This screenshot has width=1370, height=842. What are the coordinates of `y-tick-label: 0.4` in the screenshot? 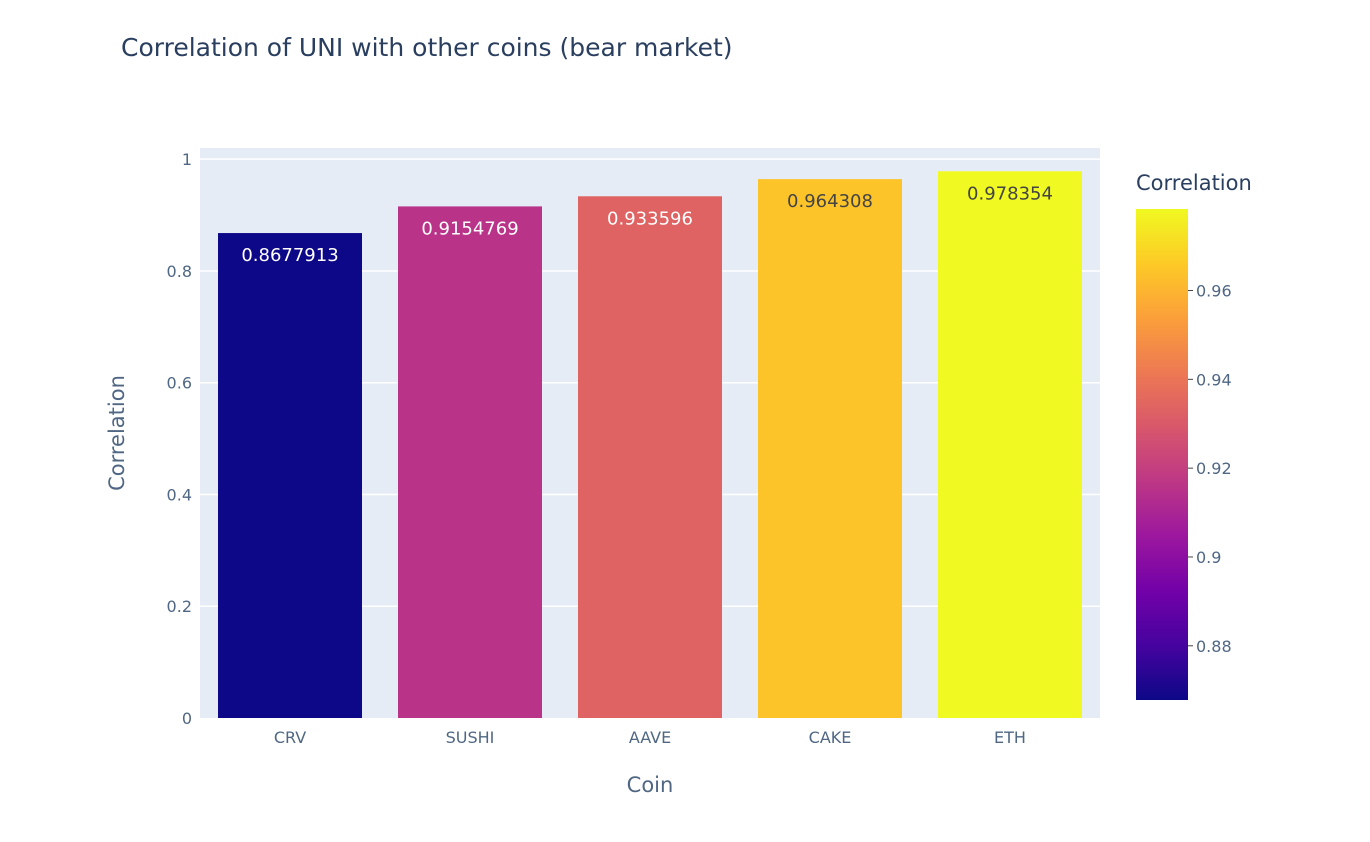 It's located at (179, 494).